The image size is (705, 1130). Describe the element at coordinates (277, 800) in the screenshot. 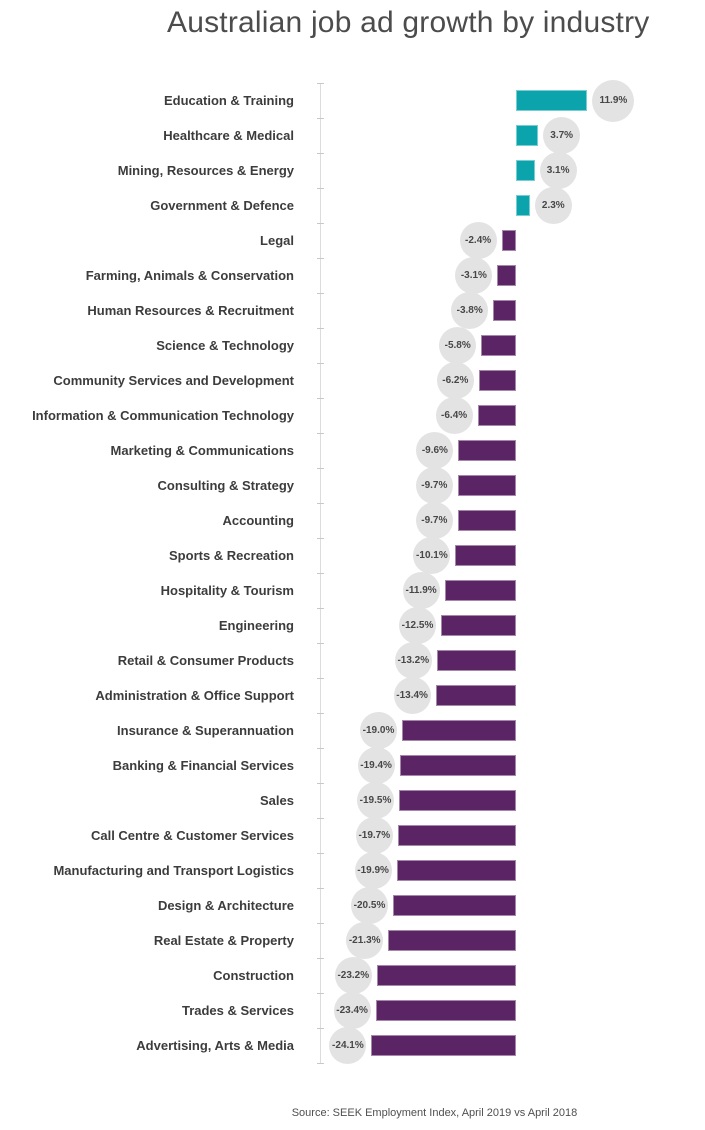

I see `category-label: Sales` at that location.